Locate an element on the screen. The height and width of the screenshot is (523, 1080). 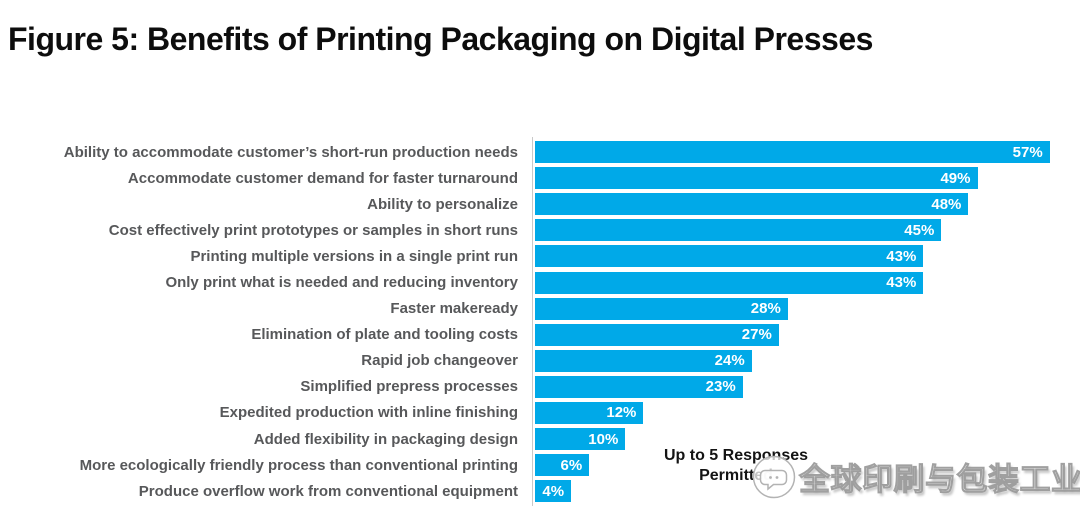
bar-track: 48% is located at coordinates (806, 204).